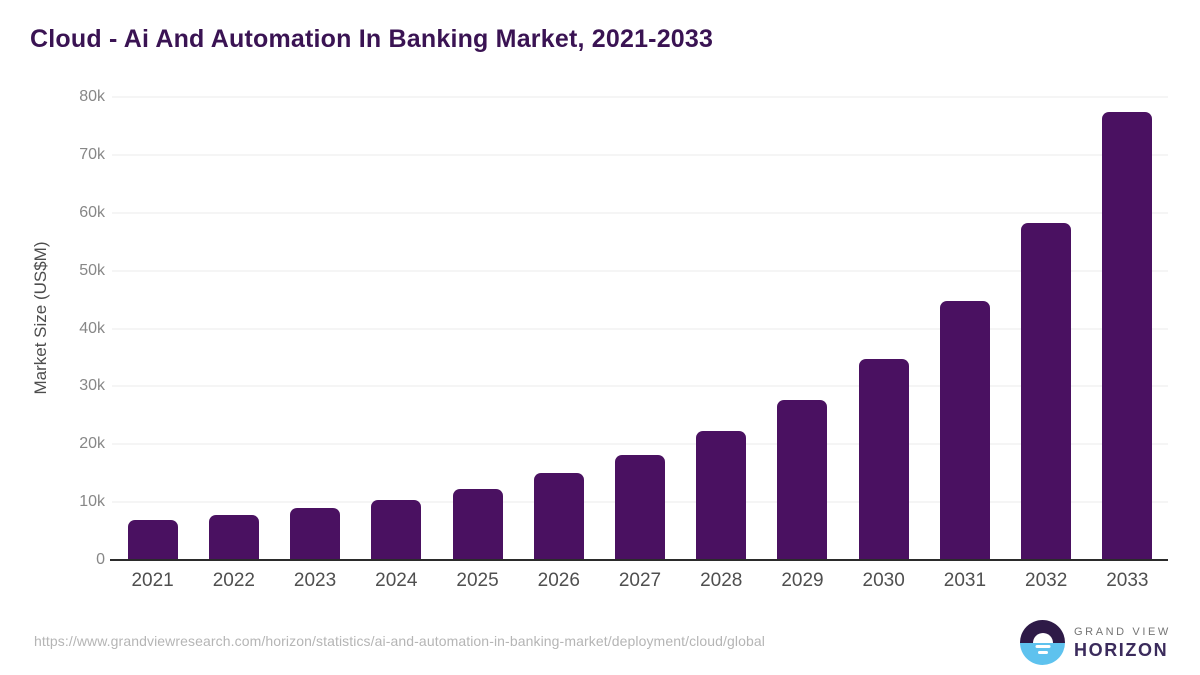  Describe the element at coordinates (721, 580) in the screenshot. I see `x-tick-label-2028: 2028` at that location.